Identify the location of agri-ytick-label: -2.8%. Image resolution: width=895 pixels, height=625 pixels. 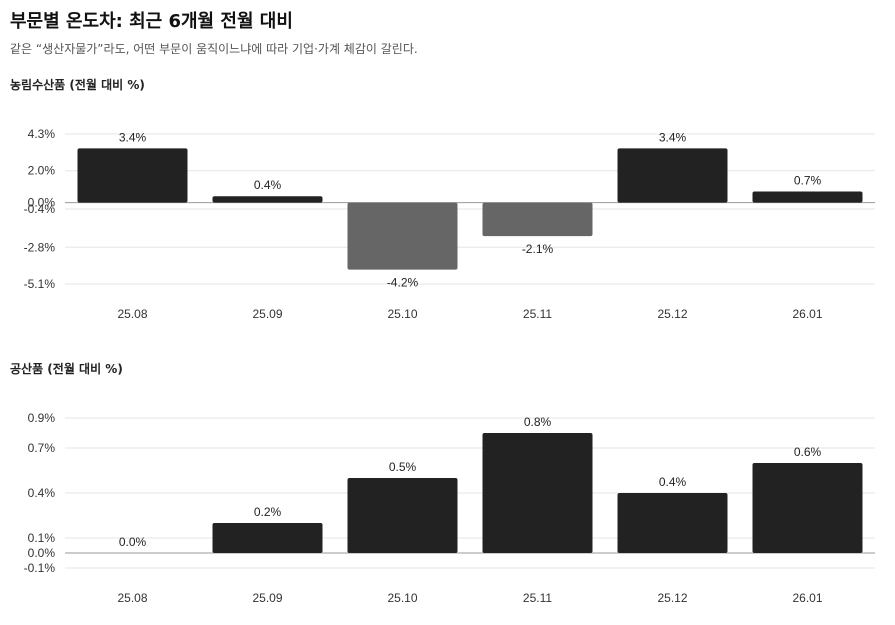
(40, 247).